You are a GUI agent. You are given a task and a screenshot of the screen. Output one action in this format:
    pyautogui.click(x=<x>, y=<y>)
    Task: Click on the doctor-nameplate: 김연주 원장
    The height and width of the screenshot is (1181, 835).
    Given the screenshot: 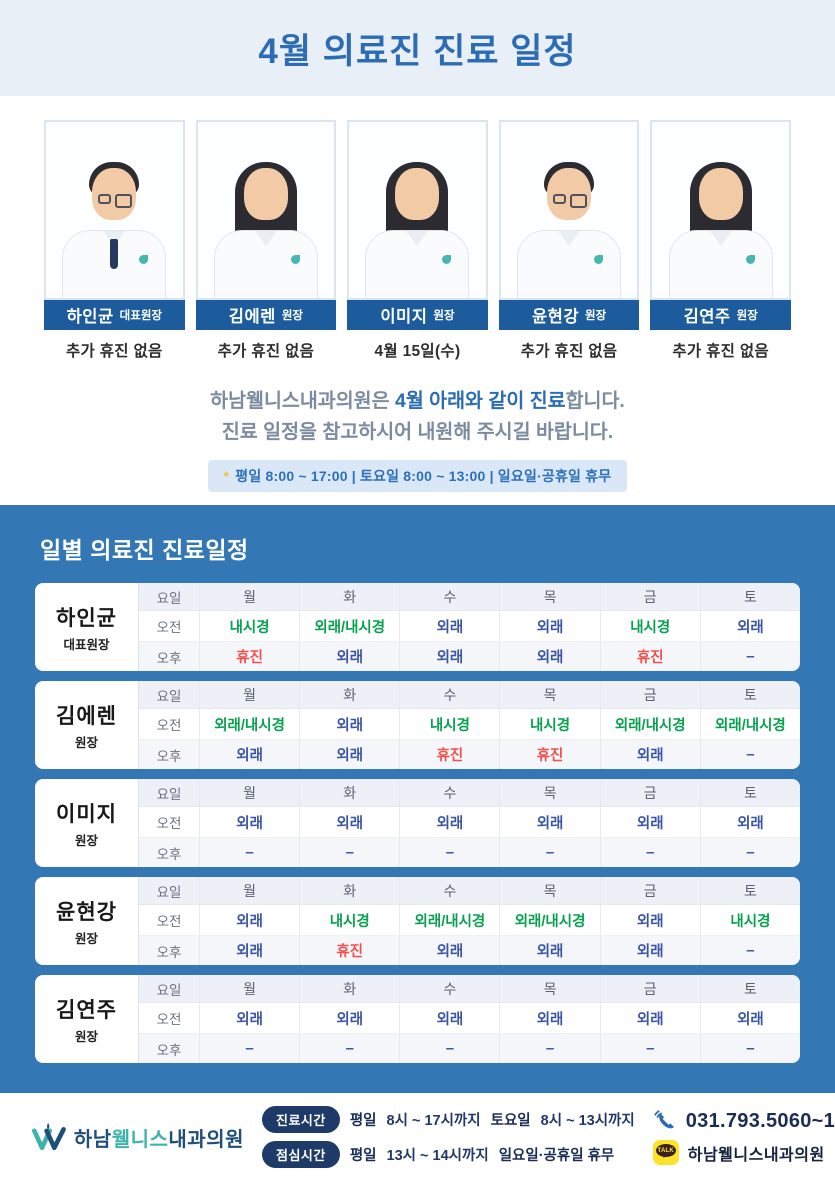 What is the action you would take?
    pyautogui.click(x=720, y=315)
    